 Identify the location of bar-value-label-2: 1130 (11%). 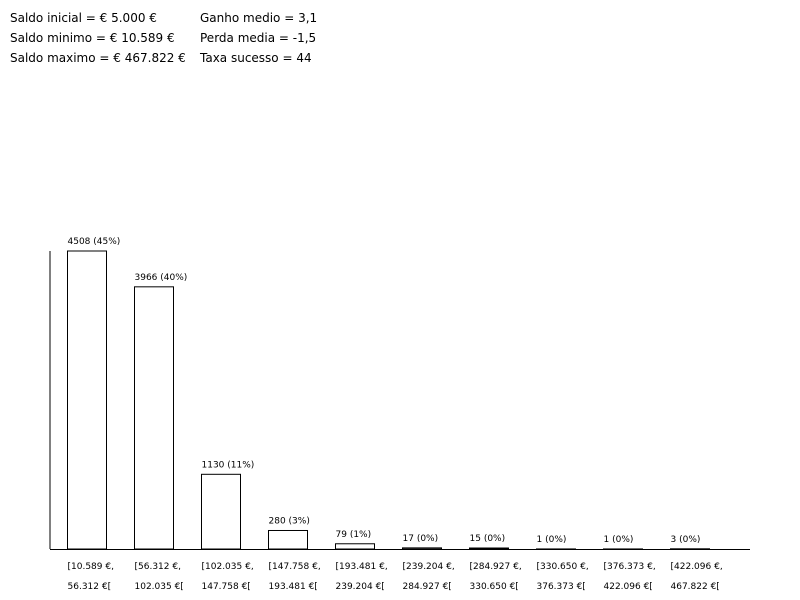
(228, 465).